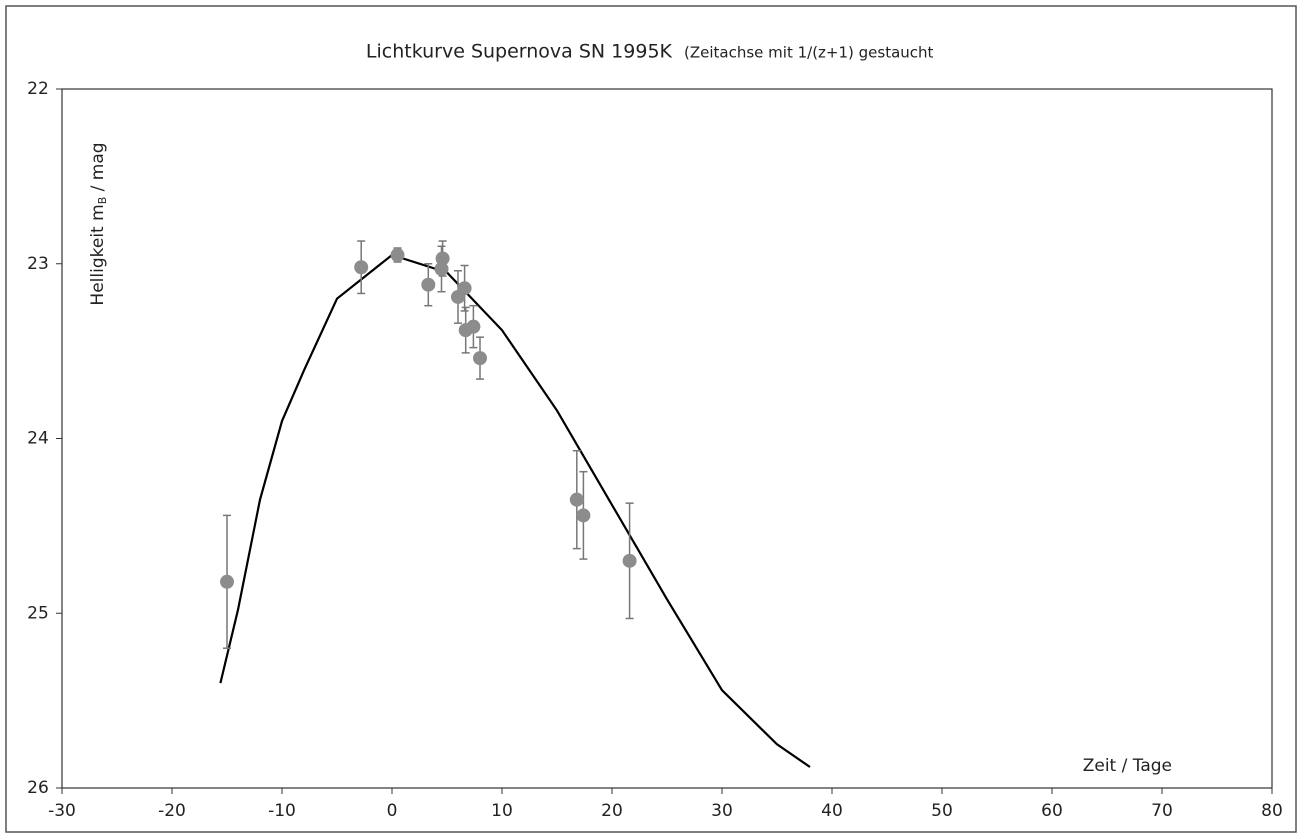  I want to click on y-label-unit: / mag, so click(98, 169).